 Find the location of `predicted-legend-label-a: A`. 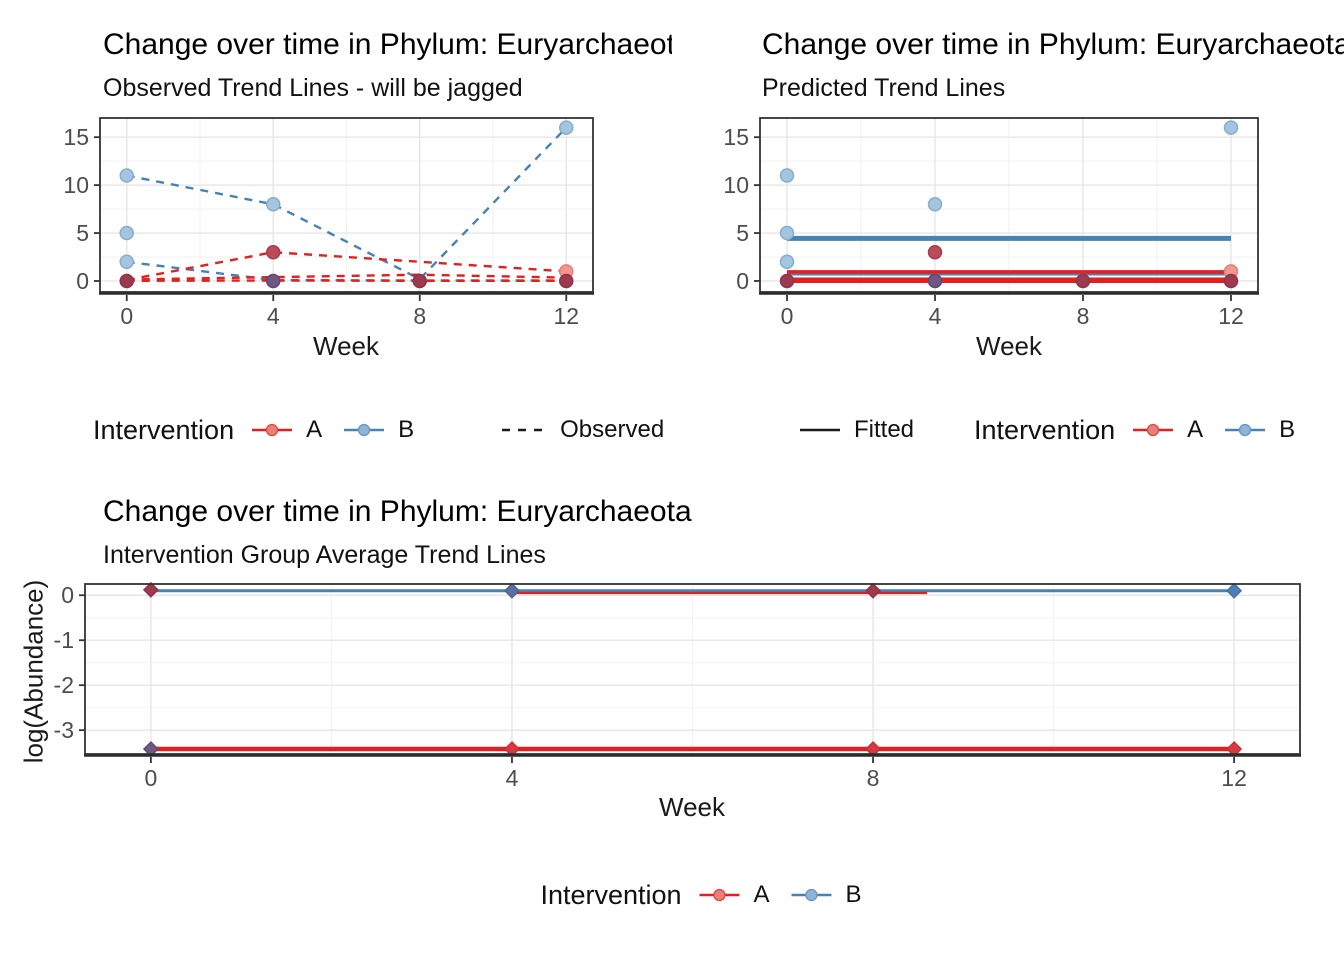

predicted-legend-label-a: A is located at coordinates (1195, 429).